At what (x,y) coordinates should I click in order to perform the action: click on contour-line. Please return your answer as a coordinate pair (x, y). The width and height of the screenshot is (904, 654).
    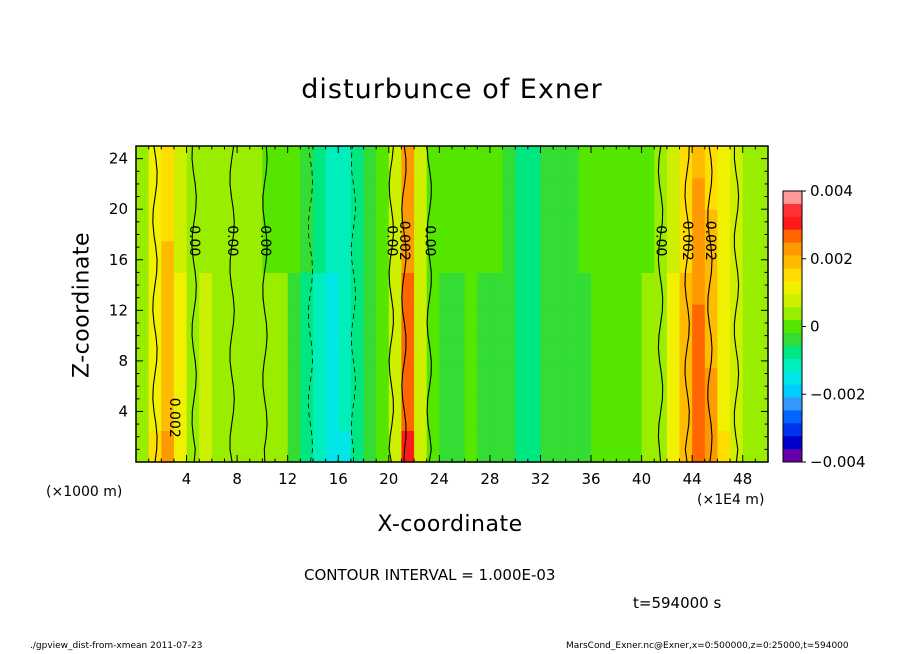
    Looking at the image, I should click on (736, 304).